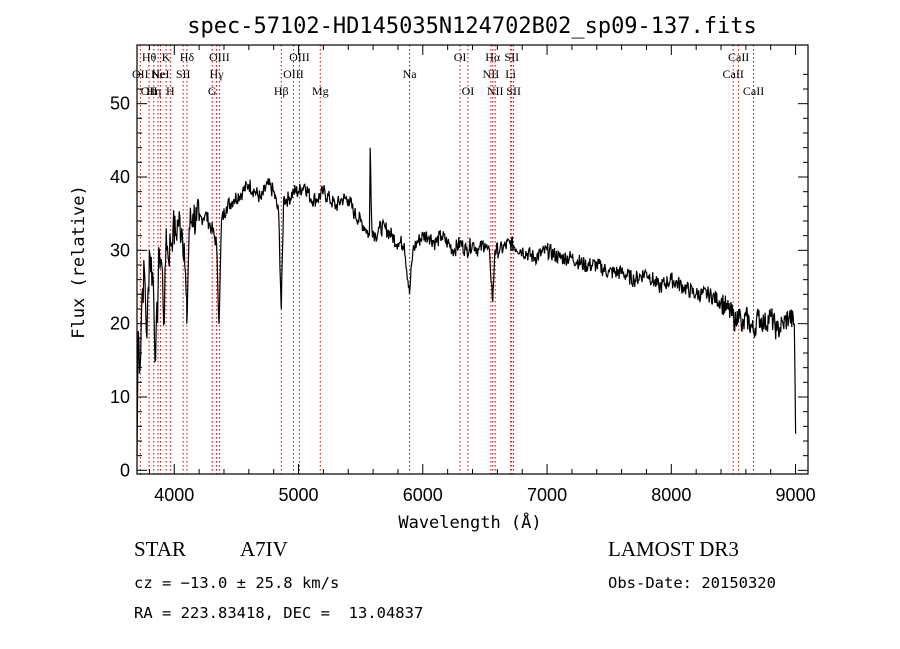 This screenshot has height=649, width=900. I want to click on line-label-17: Na, so click(410, 74).